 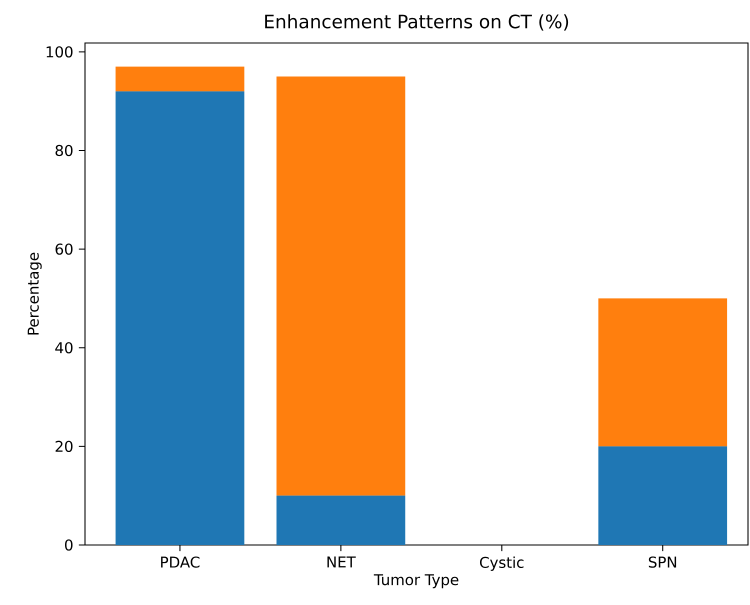 I want to click on y-tick-label: 60, so click(x=64, y=249).